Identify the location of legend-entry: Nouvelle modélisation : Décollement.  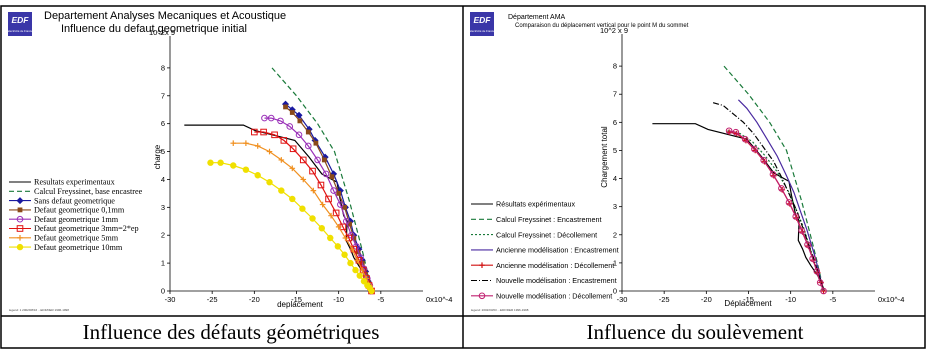
(541, 296).